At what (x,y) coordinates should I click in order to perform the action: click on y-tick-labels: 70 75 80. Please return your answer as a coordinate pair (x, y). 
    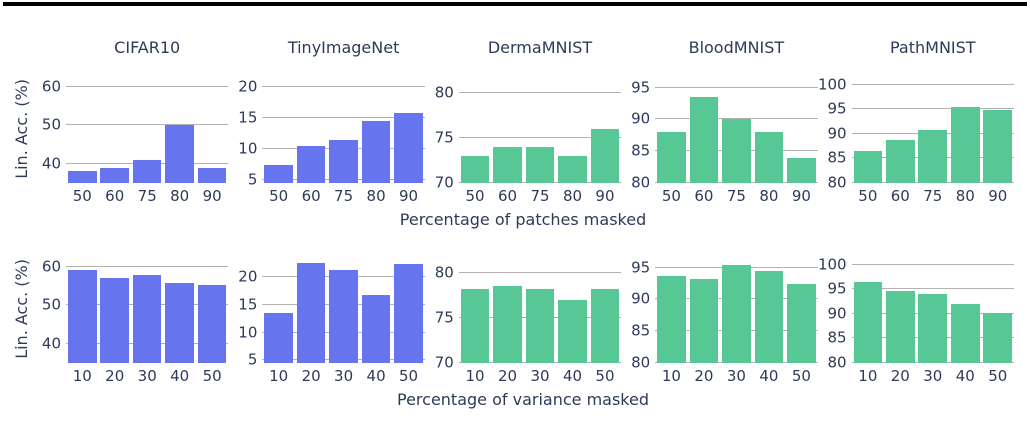
    Looking at the image, I should click on (442, 312).